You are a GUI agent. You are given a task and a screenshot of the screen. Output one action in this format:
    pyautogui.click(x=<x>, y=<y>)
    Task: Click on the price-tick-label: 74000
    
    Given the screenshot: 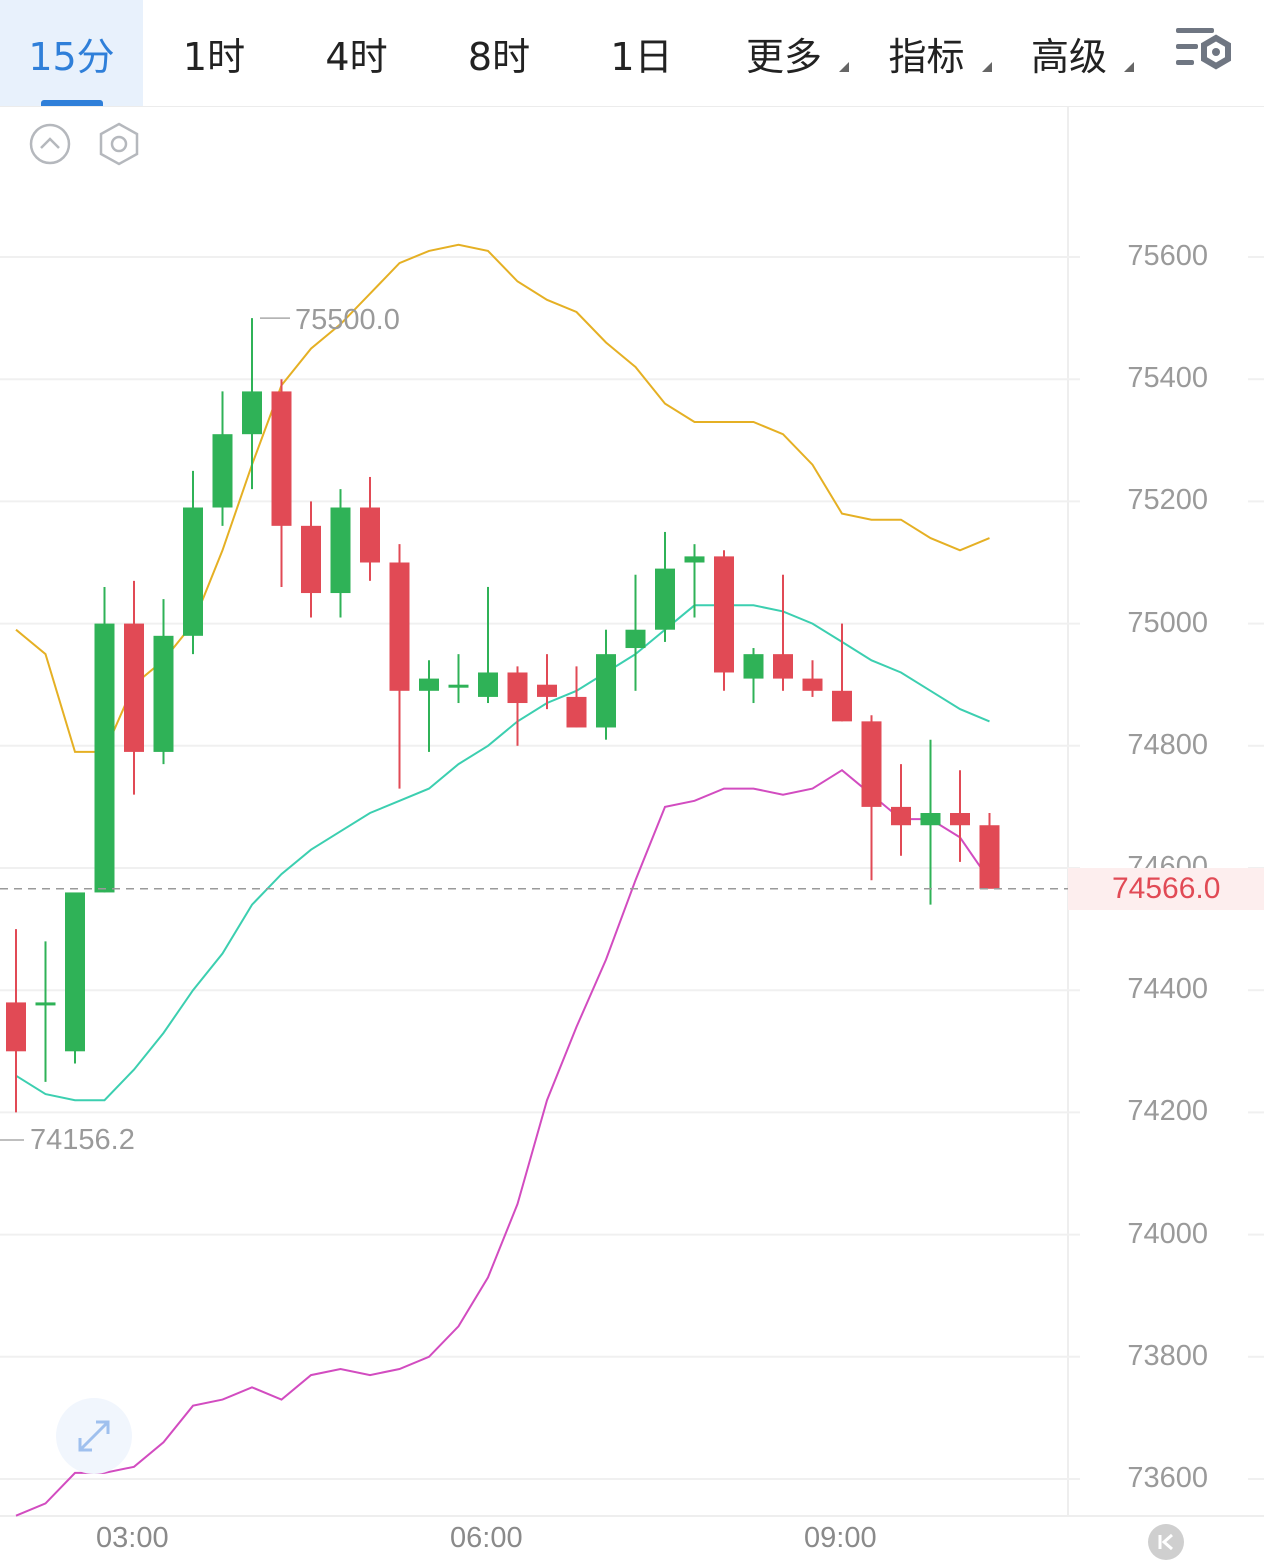 What is the action you would take?
    pyautogui.click(x=1167, y=1233)
    